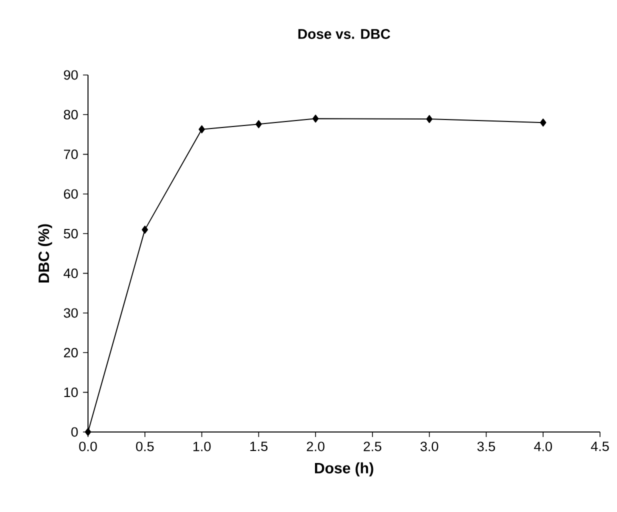 This screenshot has height=512, width=617. Describe the element at coordinates (71, 393) in the screenshot. I see `y-tick-label: 10` at that location.